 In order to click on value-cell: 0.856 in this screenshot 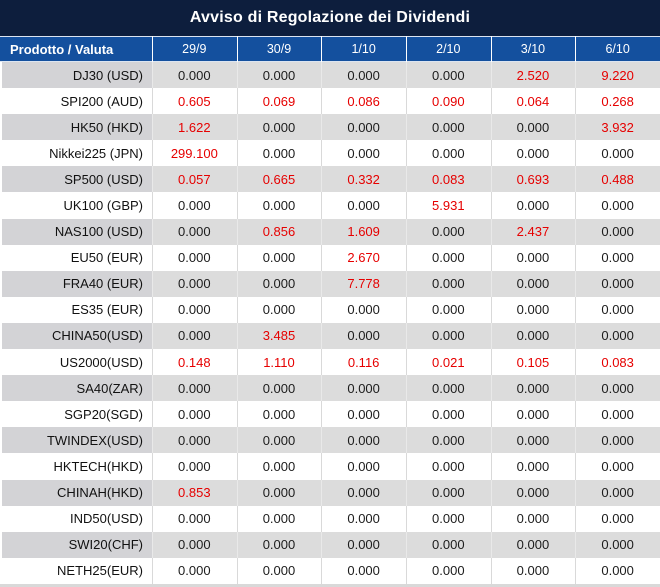, I will do `click(279, 231)`.